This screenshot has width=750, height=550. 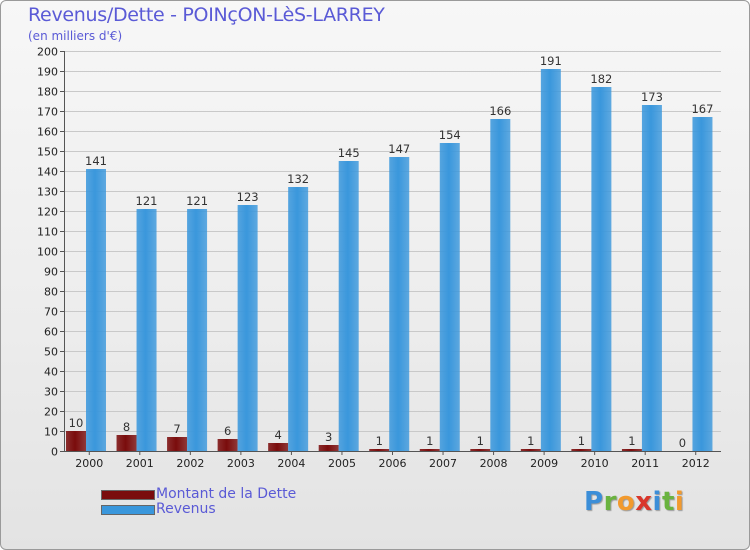 I want to click on chart-title: Revenus/Dette - POINçON-LèS-LARREY, so click(x=206, y=15).